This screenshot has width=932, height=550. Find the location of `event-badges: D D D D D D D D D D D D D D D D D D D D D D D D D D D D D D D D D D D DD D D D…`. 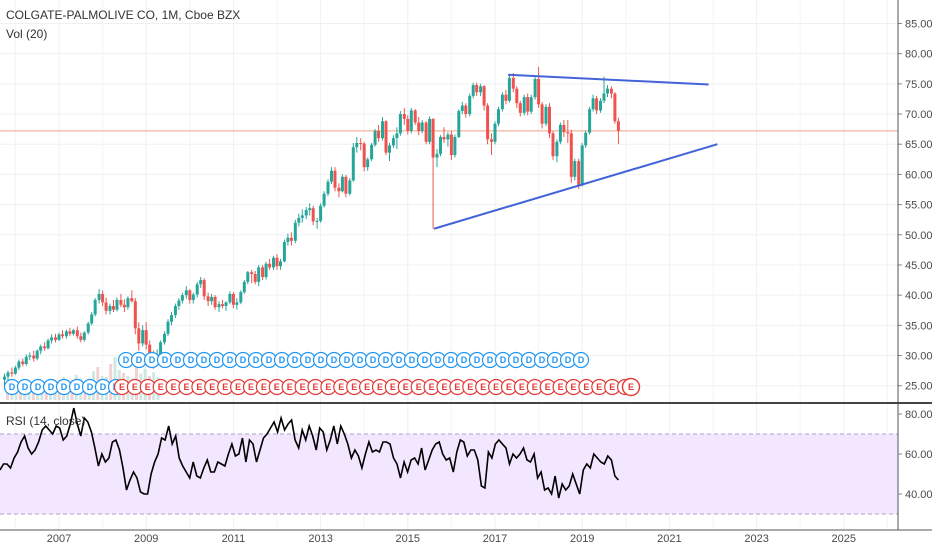

event-badges: D D D D D D D D D D D D D D D D D D D D D D D D D D D D D D D D D D D DD D D D… is located at coordinates (322, 374).